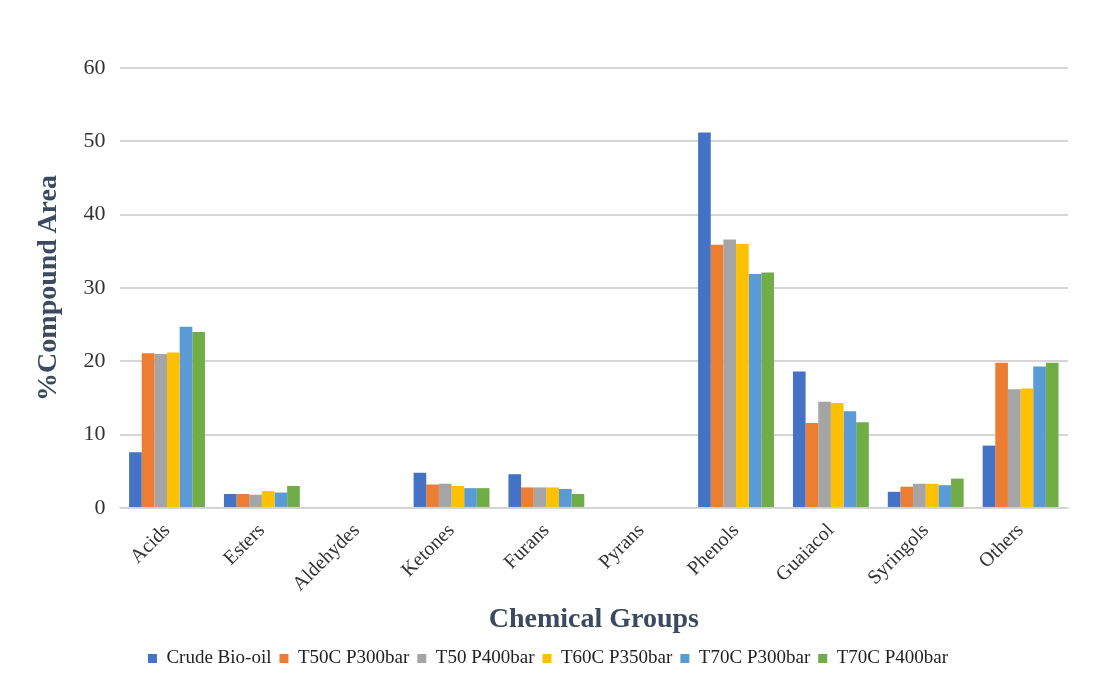 Image resolution: width=1106 pixels, height=686 pixels. I want to click on y-tick-label: 50, so click(94, 140).